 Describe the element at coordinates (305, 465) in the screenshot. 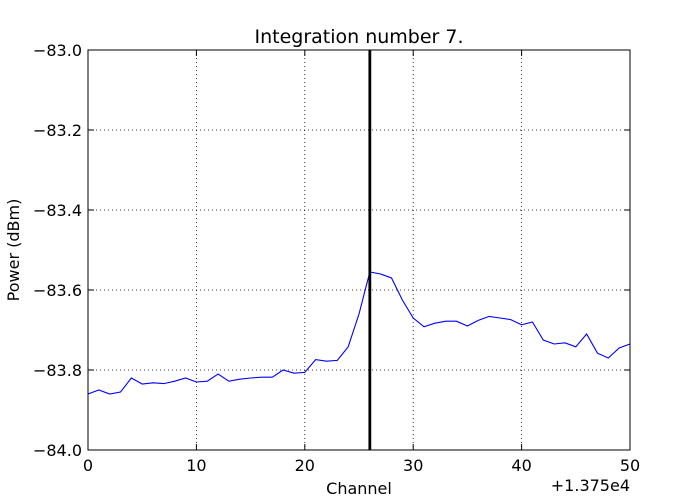

I see `x-tick-label: 20` at that location.